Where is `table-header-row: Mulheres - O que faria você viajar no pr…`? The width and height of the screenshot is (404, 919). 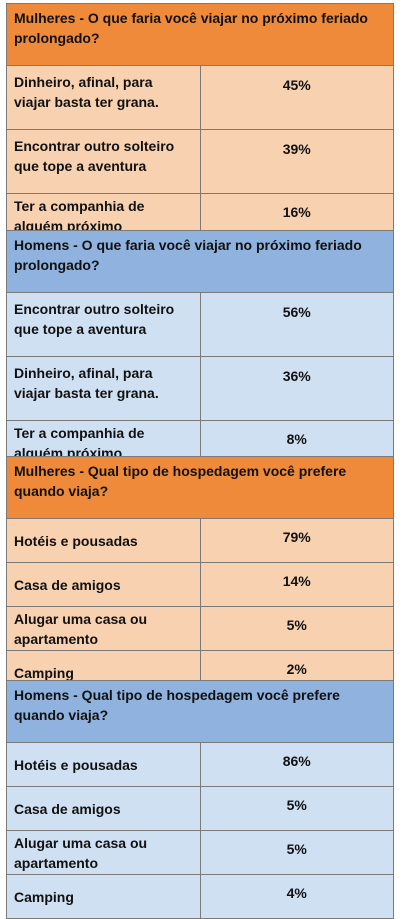
table-header-row: Mulheres - O que faria você viajar no pr… is located at coordinates (200, 34).